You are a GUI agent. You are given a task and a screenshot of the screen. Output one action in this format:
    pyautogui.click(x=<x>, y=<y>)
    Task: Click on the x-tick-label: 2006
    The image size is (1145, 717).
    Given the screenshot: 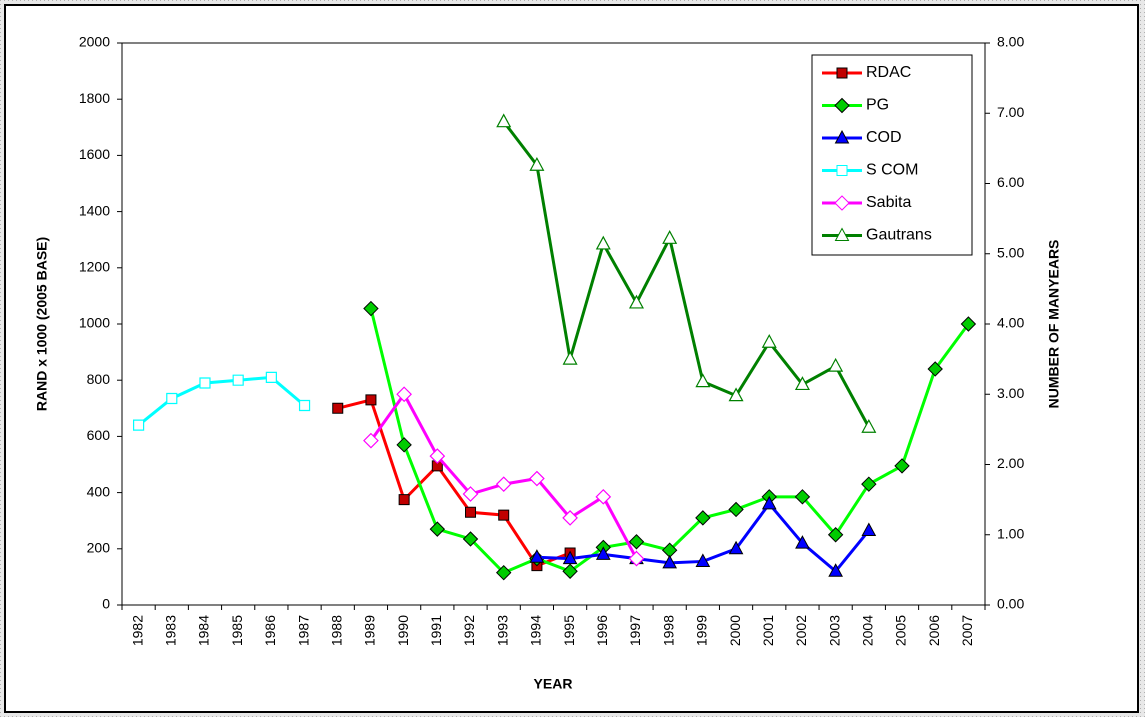 What is the action you would take?
    pyautogui.click(x=934, y=630)
    